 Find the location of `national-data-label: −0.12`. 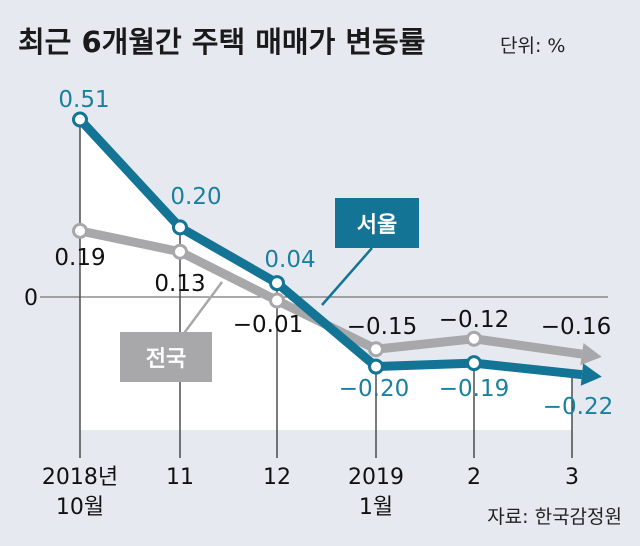

national-data-label: −0.12 is located at coordinates (474, 320).